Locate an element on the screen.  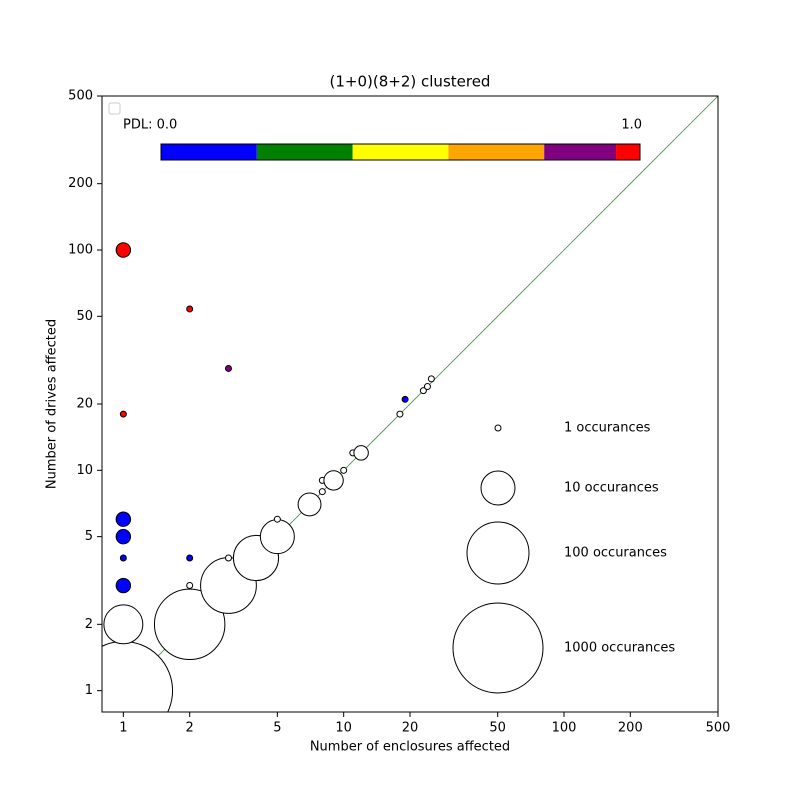
x-tick-label: 5 is located at coordinates (277, 728).